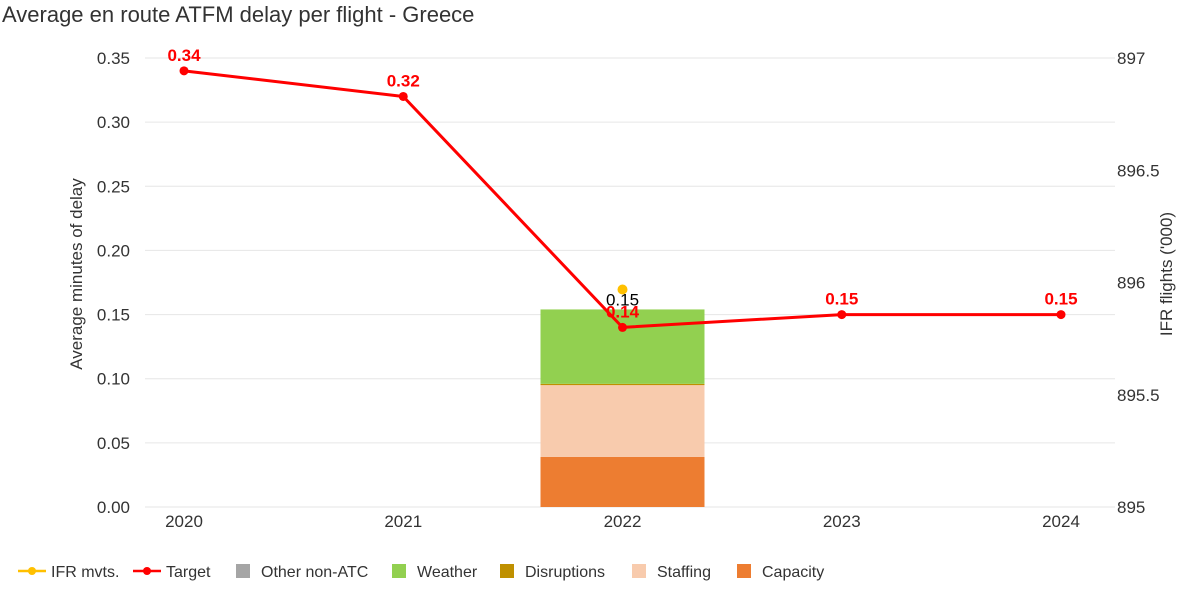  What do you see at coordinates (622, 299) in the screenshot?
I see `bar-total-label: 0.15` at bounding box center [622, 299].